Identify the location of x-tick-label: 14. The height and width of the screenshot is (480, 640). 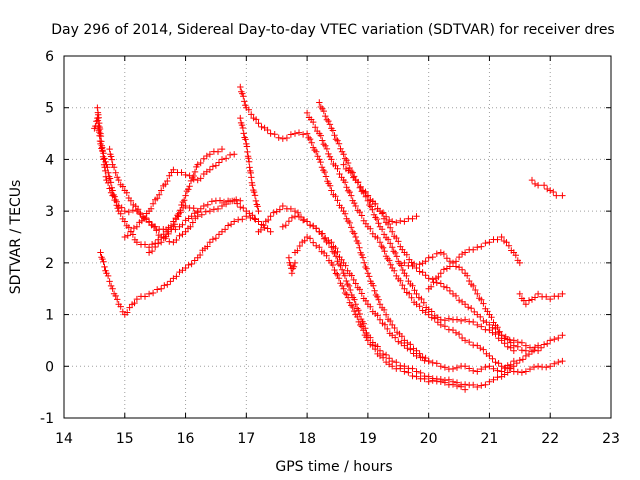
(64, 439).